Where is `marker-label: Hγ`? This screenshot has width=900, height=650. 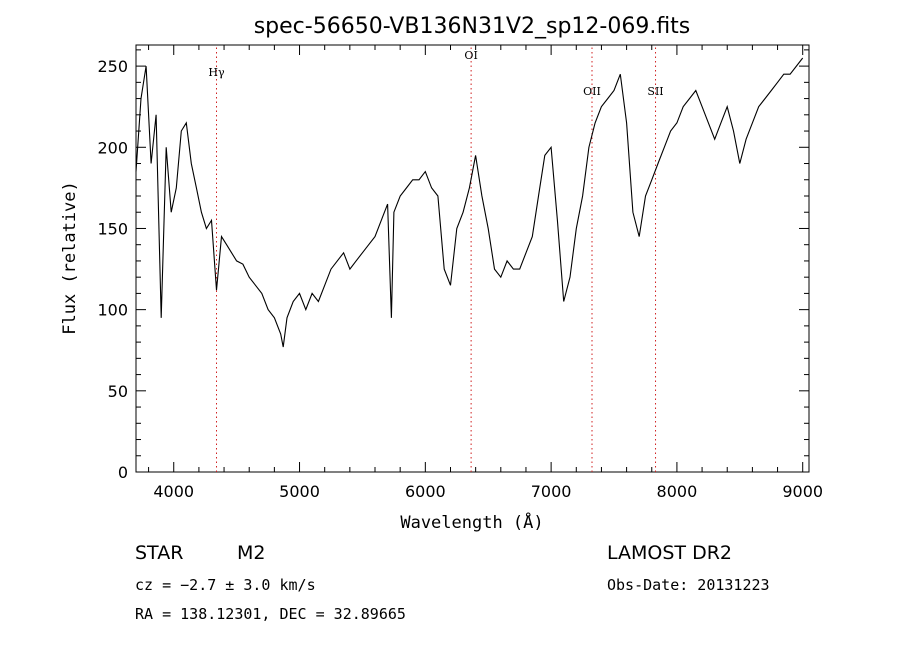
marker-label: Hγ is located at coordinates (216, 72).